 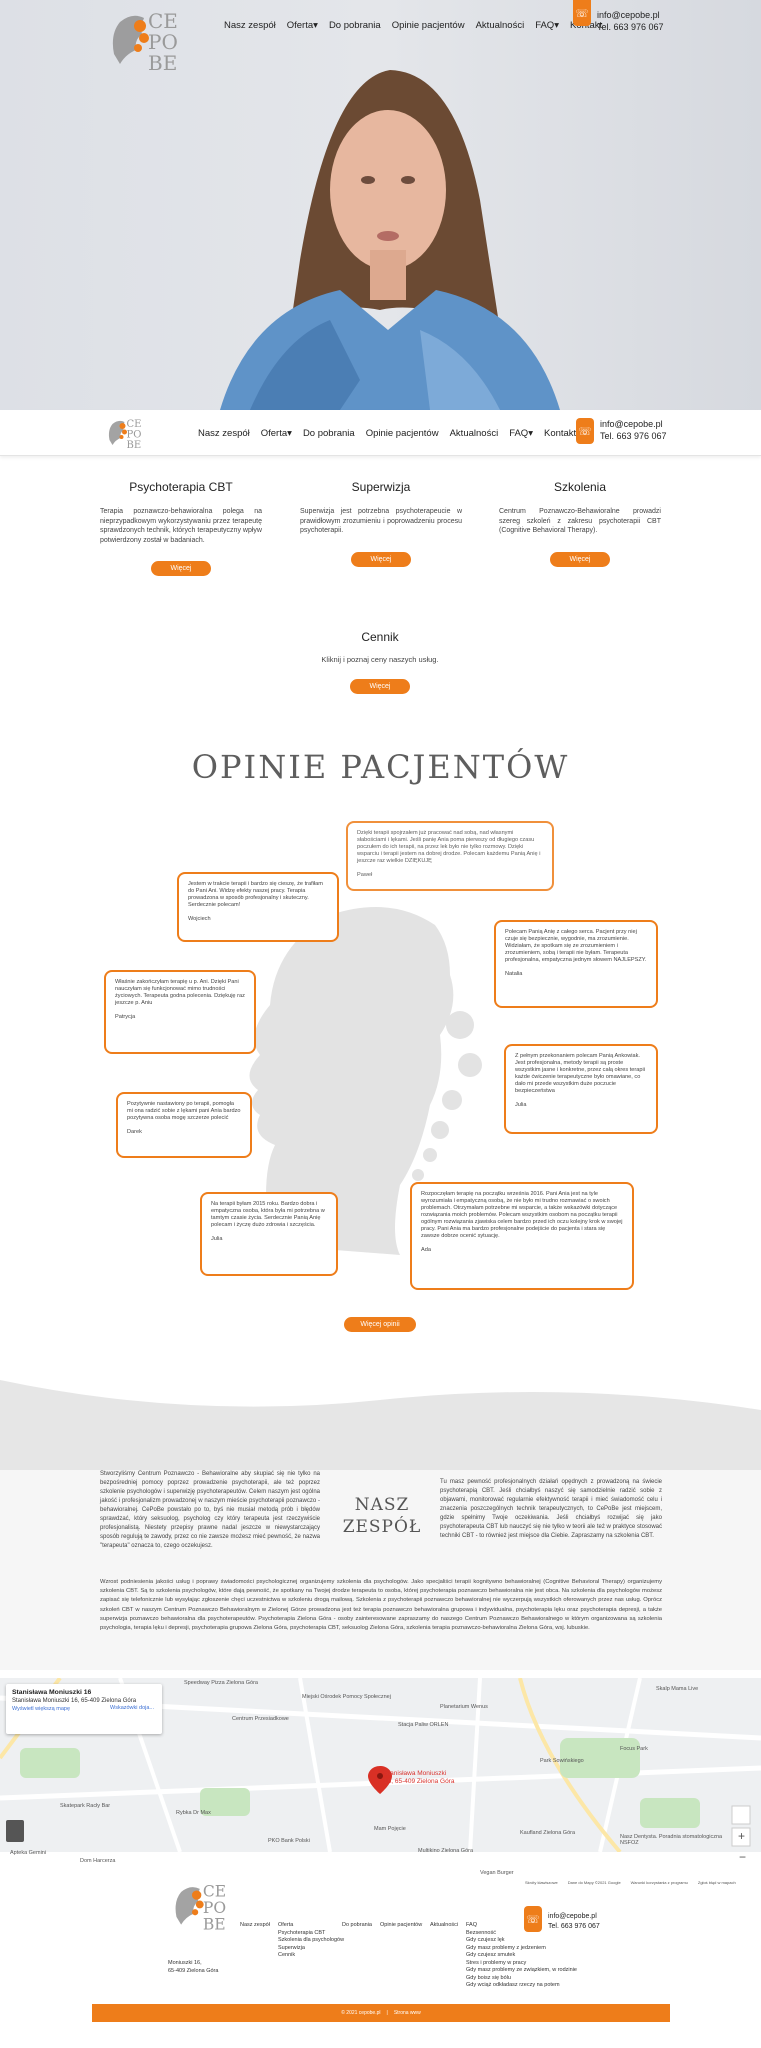 What do you see at coordinates (407, 2013) in the screenshot?
I see `footer-credit-link: Strona www` at bounding box center [407, 2013].